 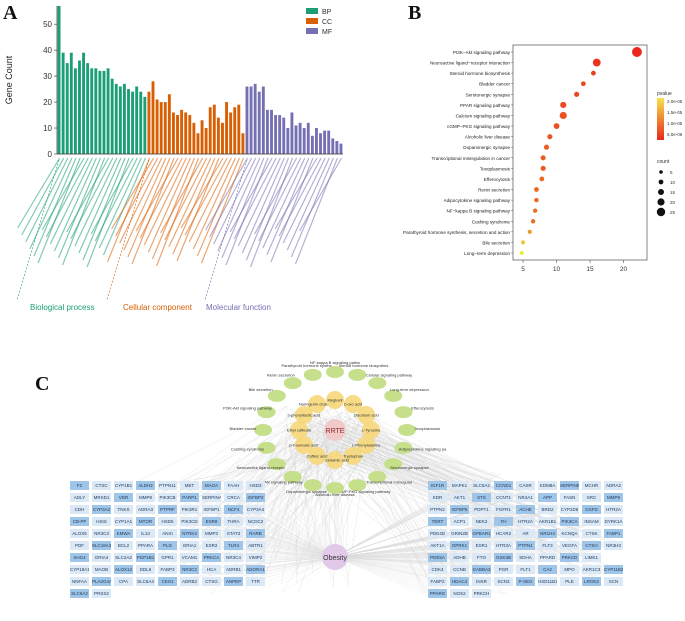 I want to click on gene-node-left: RARB, so click(x=255, y=533).